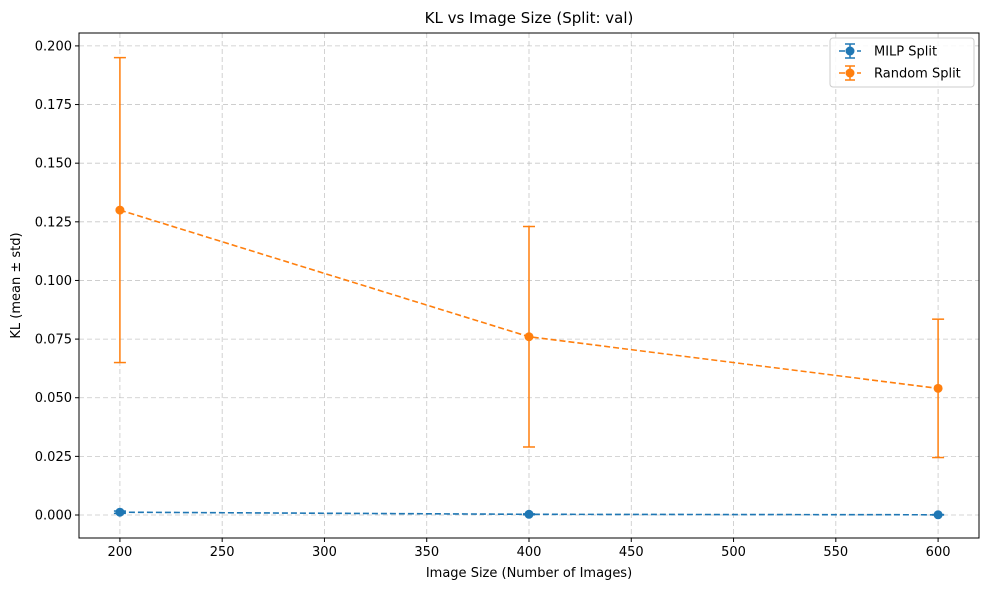  Describe the element at coordinates (53, 516) in the screenshot. I see `y-tick-label: 0.000` at that location.